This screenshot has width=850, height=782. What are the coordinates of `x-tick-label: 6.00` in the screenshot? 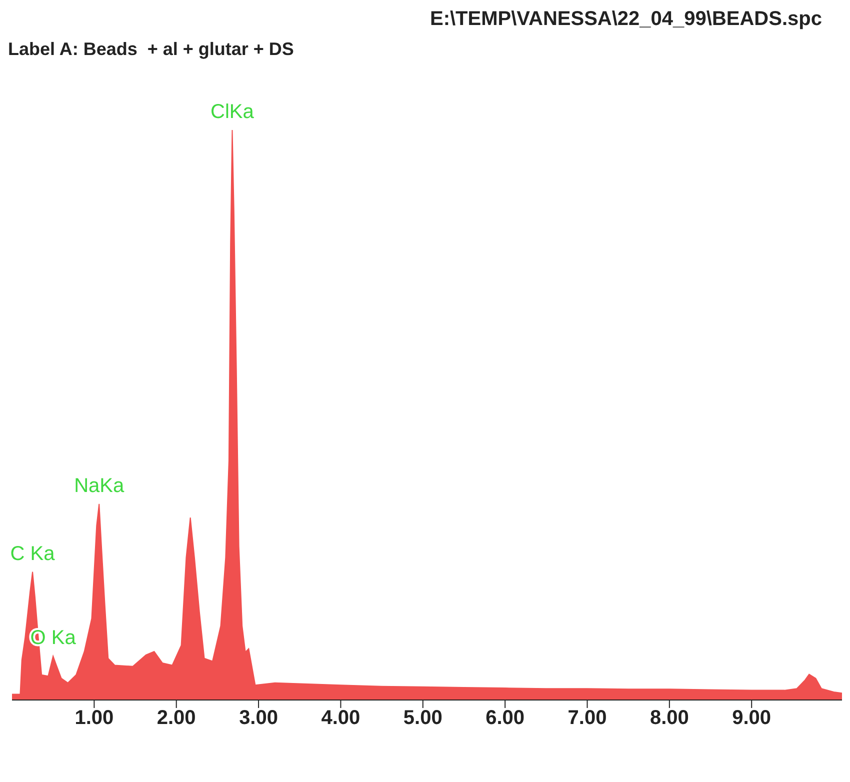 It's located at (505, 718).